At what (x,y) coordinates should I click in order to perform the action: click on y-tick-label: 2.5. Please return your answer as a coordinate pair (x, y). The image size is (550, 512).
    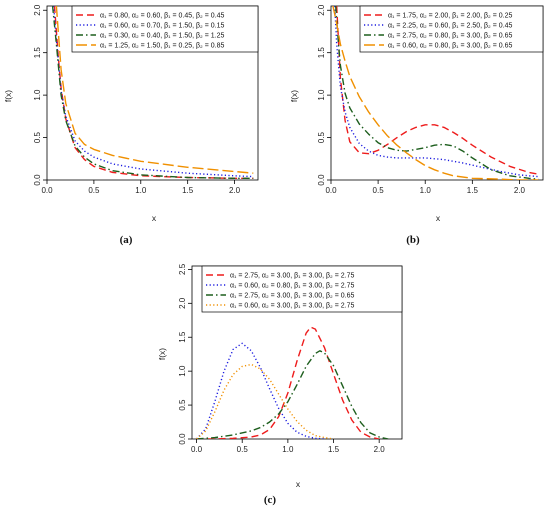
    Looking at the image, I should click on (182, 269).